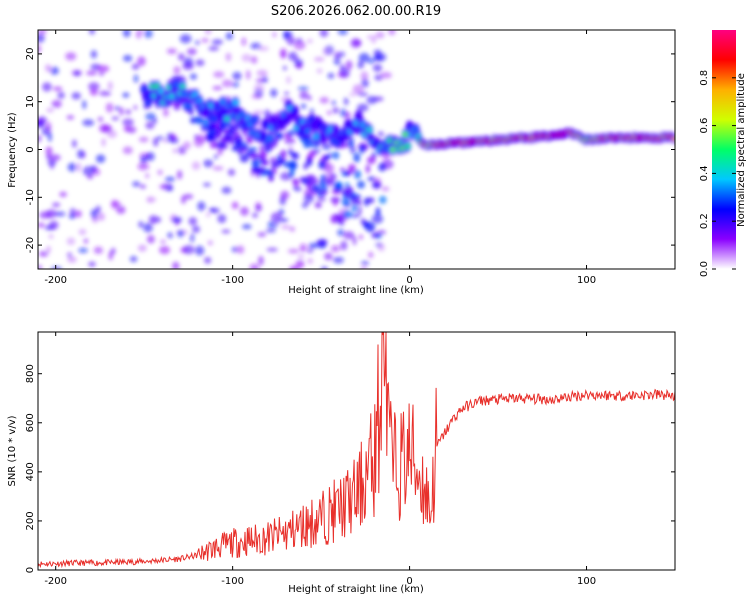 This screenshot has height=600, width=750. I want to click on colorbar-label: Normalized spectral amplitude, so click(741, 150).